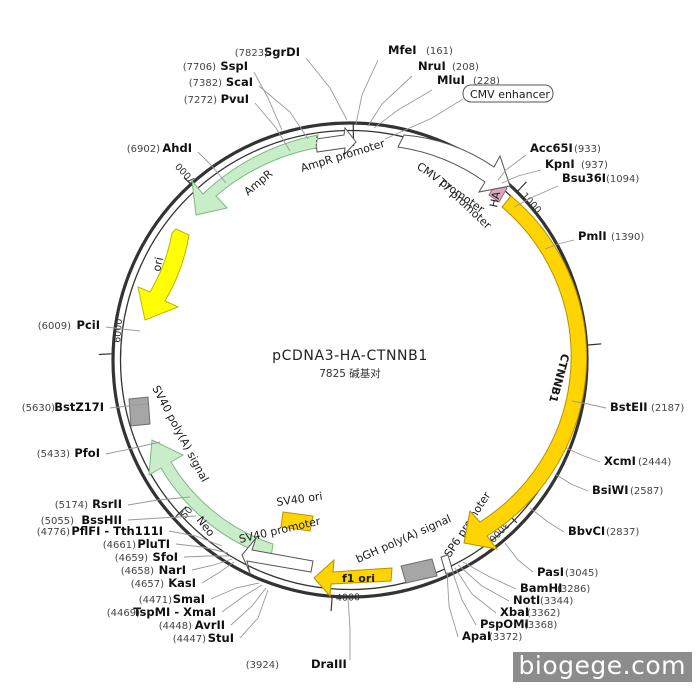 The width and height of the screenshot is (700, 700). What do you see at coordinates (118, 330) in the screenshot?
I see `tick-label-6000: 6000` at bounding box center [118, 330].